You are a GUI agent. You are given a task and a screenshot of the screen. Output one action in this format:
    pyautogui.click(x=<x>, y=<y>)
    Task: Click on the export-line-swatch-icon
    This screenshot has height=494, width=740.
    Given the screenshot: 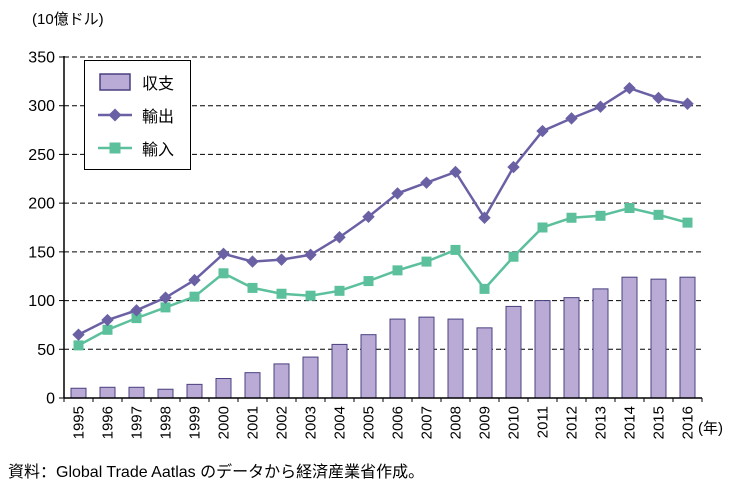 What is the action you would take?
    pyautogui.click(x=115, y=115)
    